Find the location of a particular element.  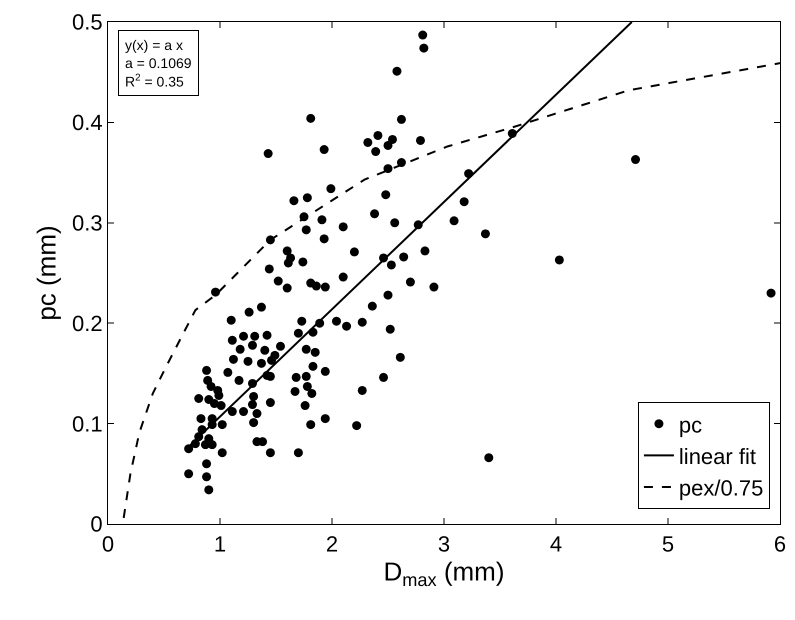

y-tick-label: 0.4 is located at coordinates (87, 123).